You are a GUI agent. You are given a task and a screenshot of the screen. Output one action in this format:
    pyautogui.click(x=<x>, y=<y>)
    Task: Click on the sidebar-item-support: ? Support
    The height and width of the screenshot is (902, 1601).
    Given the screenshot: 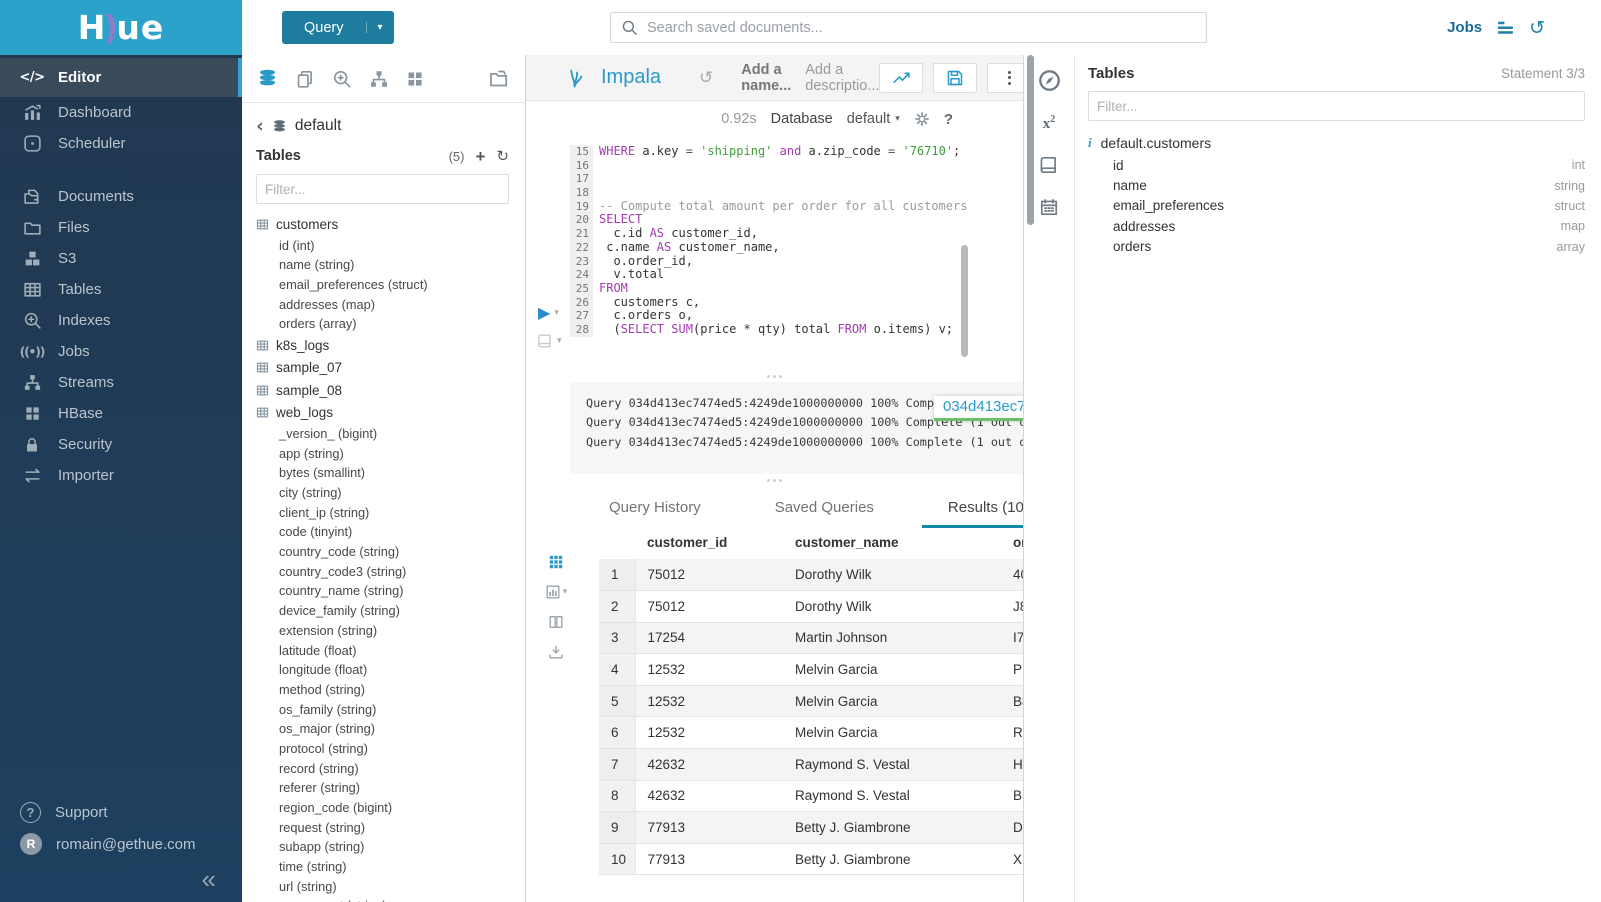 What is the action you would take?
    pyautogui.click(x=121, y=812)
    